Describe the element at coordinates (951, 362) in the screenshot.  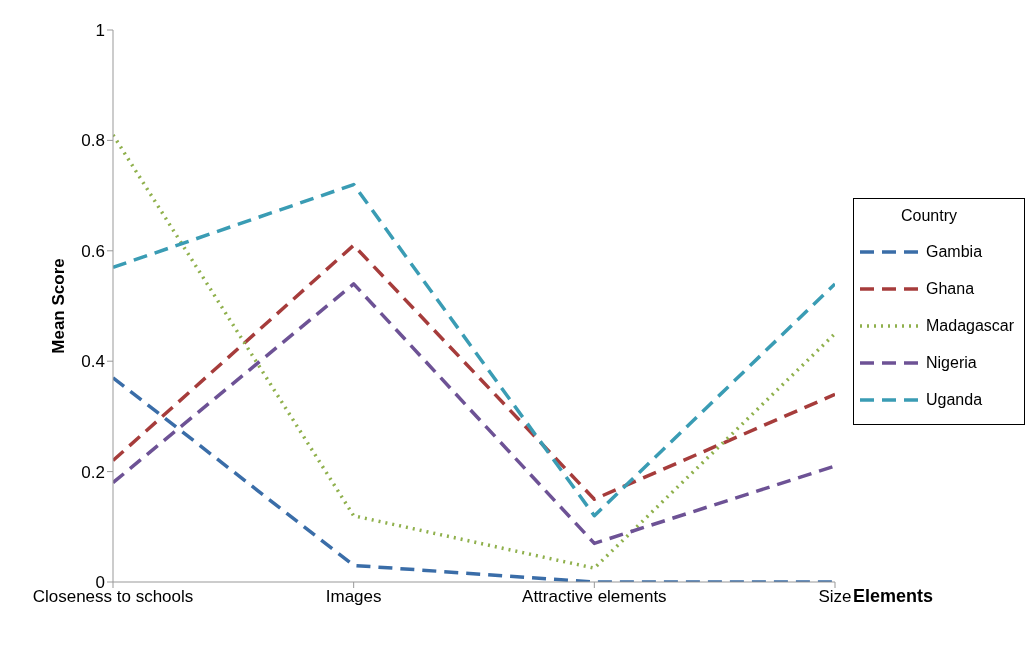
I see `legend-label: Nigeria` at that location.